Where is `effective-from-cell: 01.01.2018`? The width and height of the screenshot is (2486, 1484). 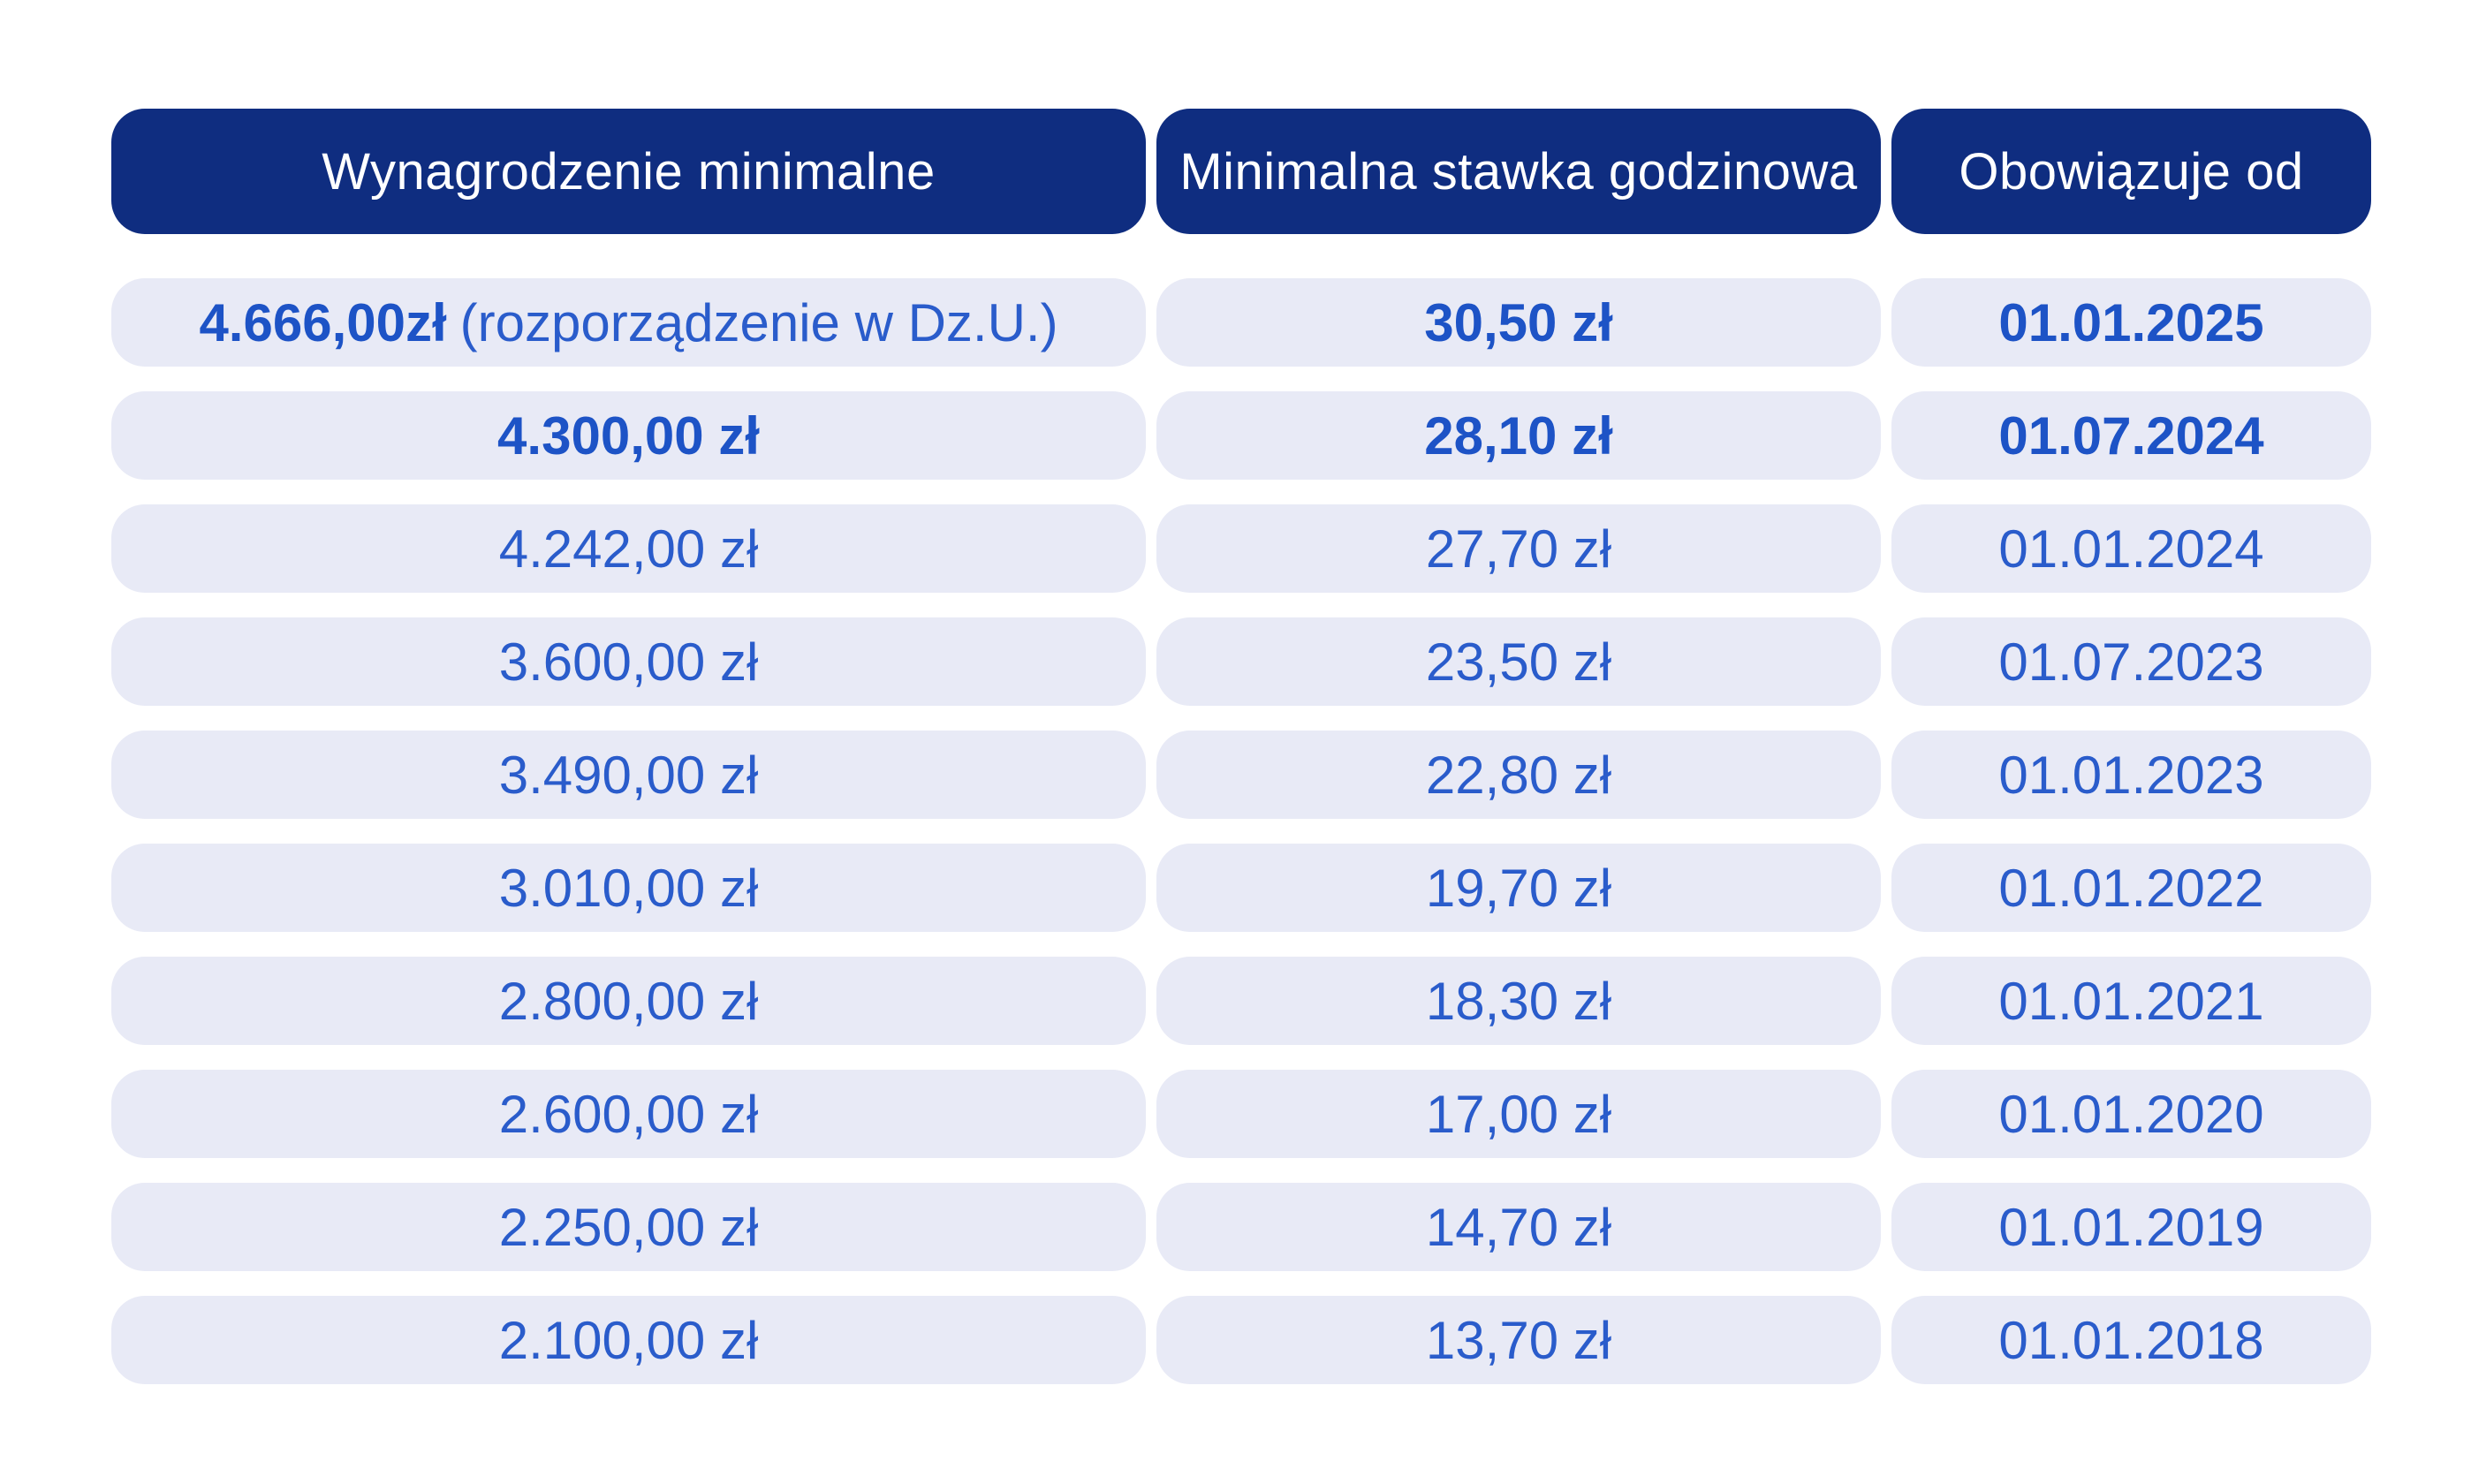
effective-from-cell: 01.01.2018 is located at coordinates (2131, 1340).